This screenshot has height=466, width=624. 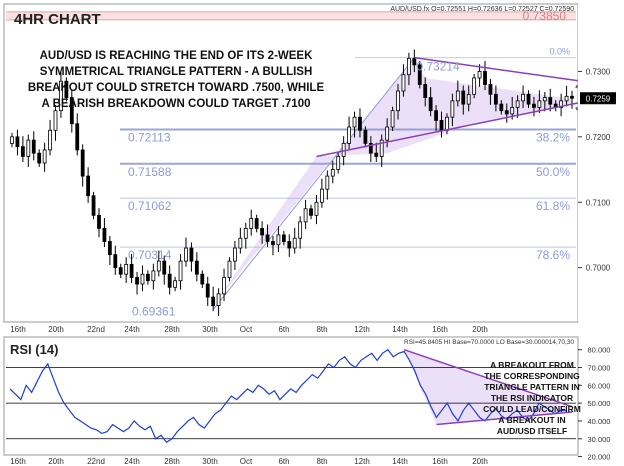 I want to click on rsi-x-tick-label: 14th, so click(x=400, y=461).